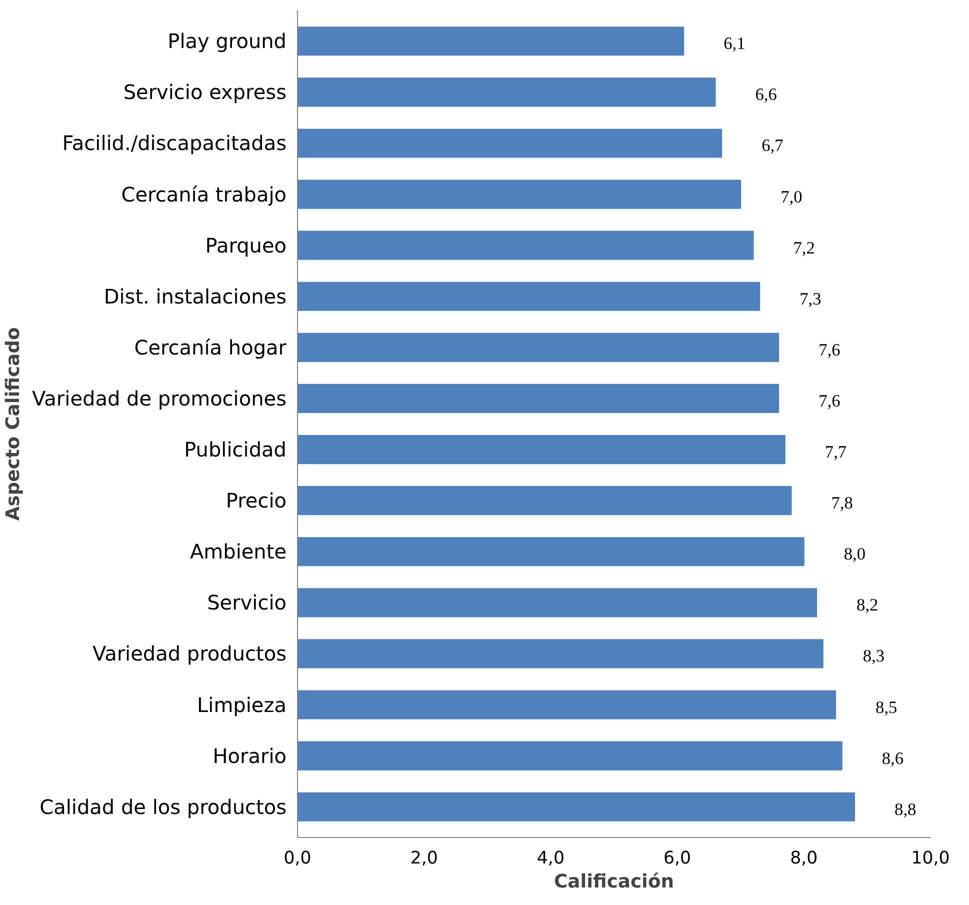 This screenshot has width=969, height=905. Describe the element at coordinates (835, 452) in the screenshot. I see `data-label: 7,7` at that location.